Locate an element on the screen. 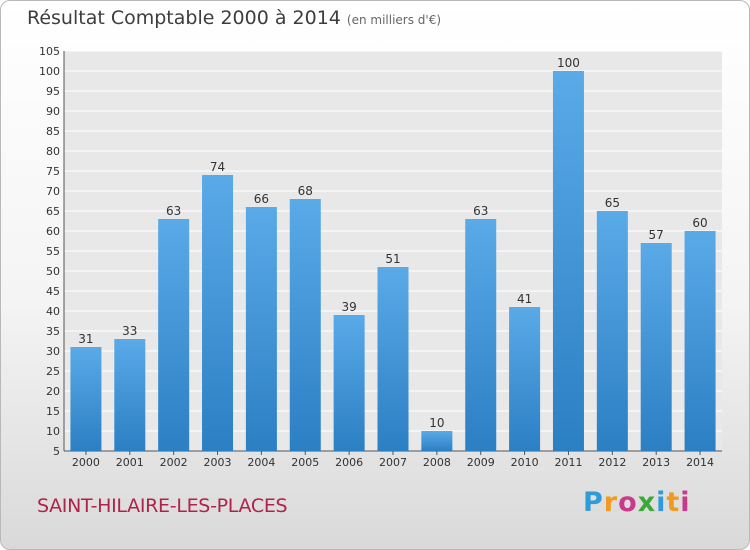 This screenshot has height=550, width=750. bar-2007 is located at coordinates (393, 359).